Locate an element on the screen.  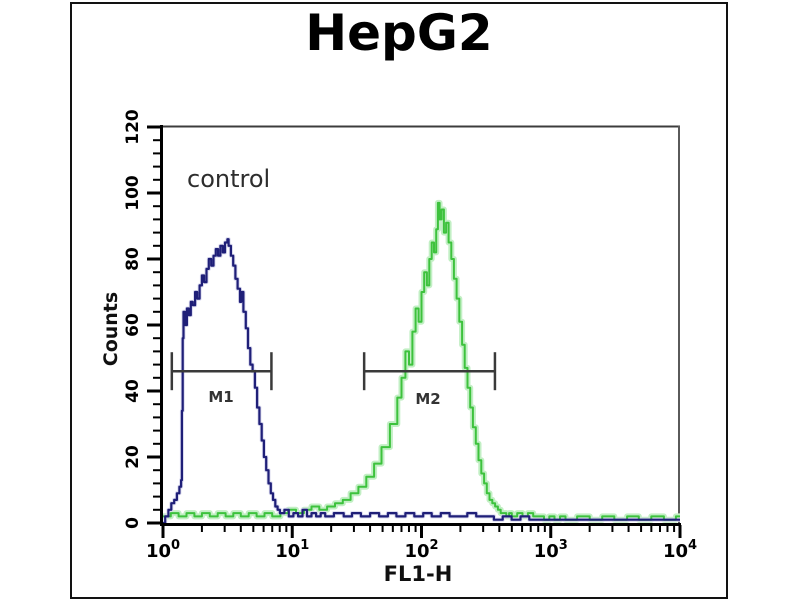
gate-label-m2: M2 is located at coordinates (428, 399).